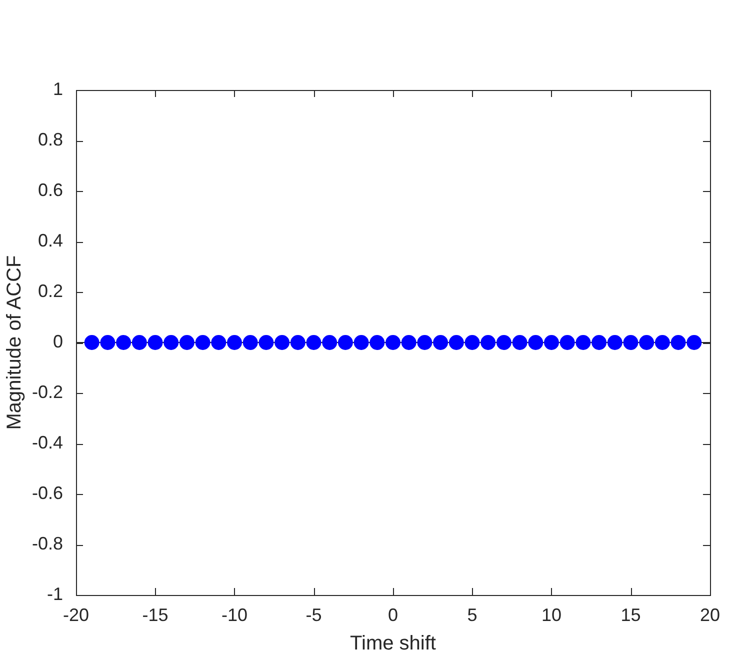 The width and height of the screenshot is (730, 658). I want to click on x-tick-label: 0, so click(393, 614).